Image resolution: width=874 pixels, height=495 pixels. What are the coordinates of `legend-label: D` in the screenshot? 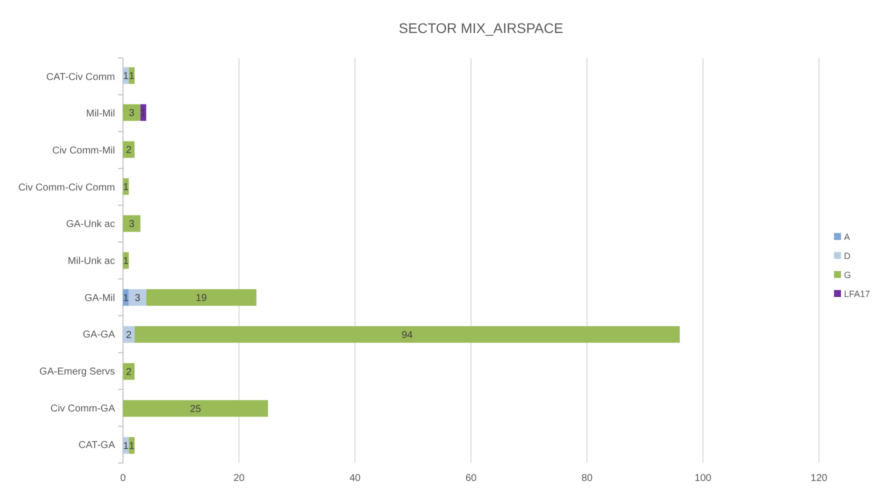 It's located at (847, 256).